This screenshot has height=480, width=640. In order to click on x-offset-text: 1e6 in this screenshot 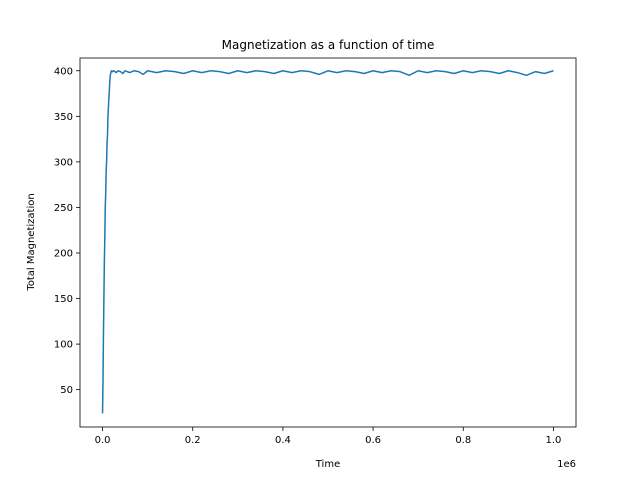, I will do `click(566, 464)`.